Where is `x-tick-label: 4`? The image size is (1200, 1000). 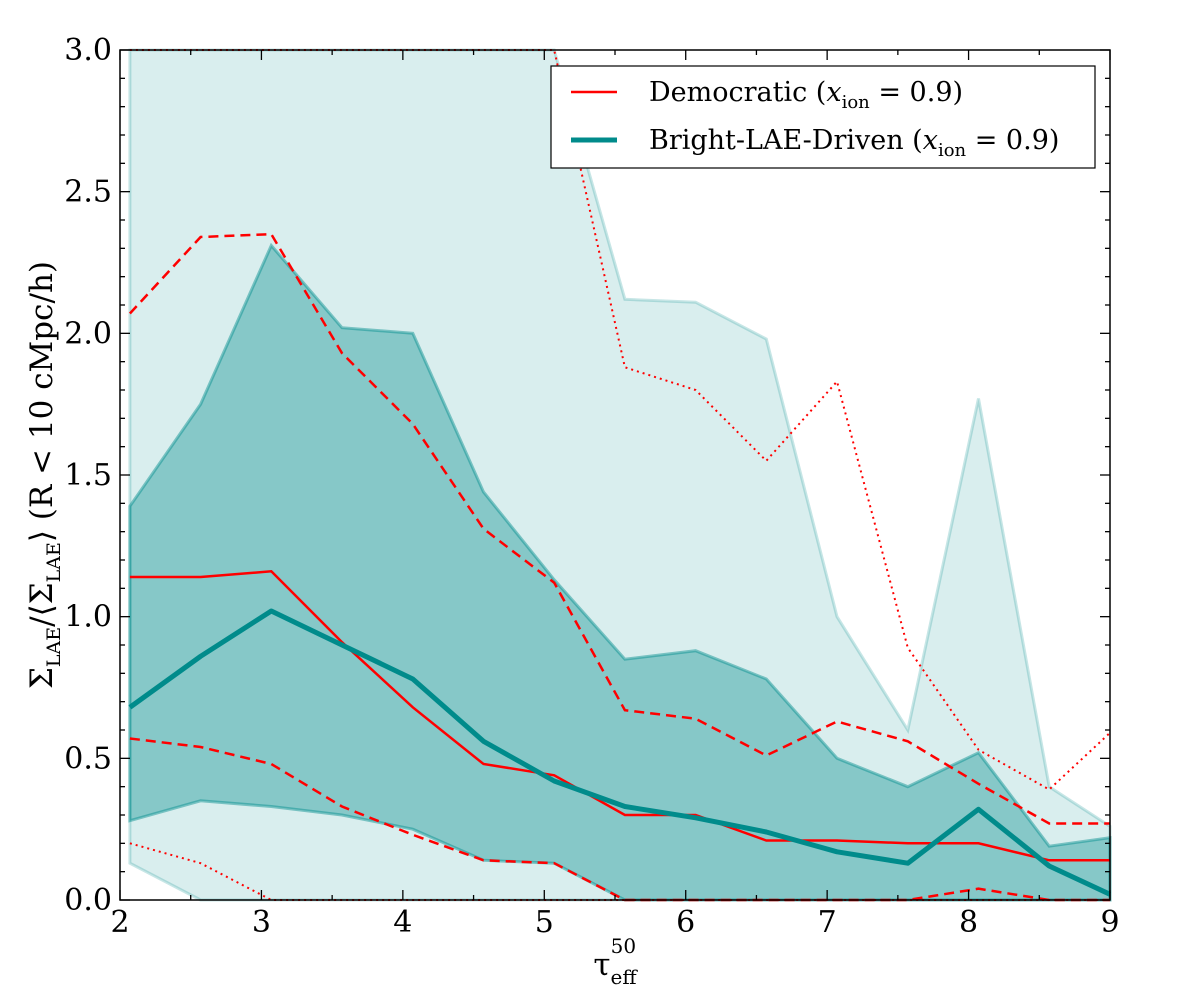 x-tick-label: 4 is located at coordinates (402, 922).